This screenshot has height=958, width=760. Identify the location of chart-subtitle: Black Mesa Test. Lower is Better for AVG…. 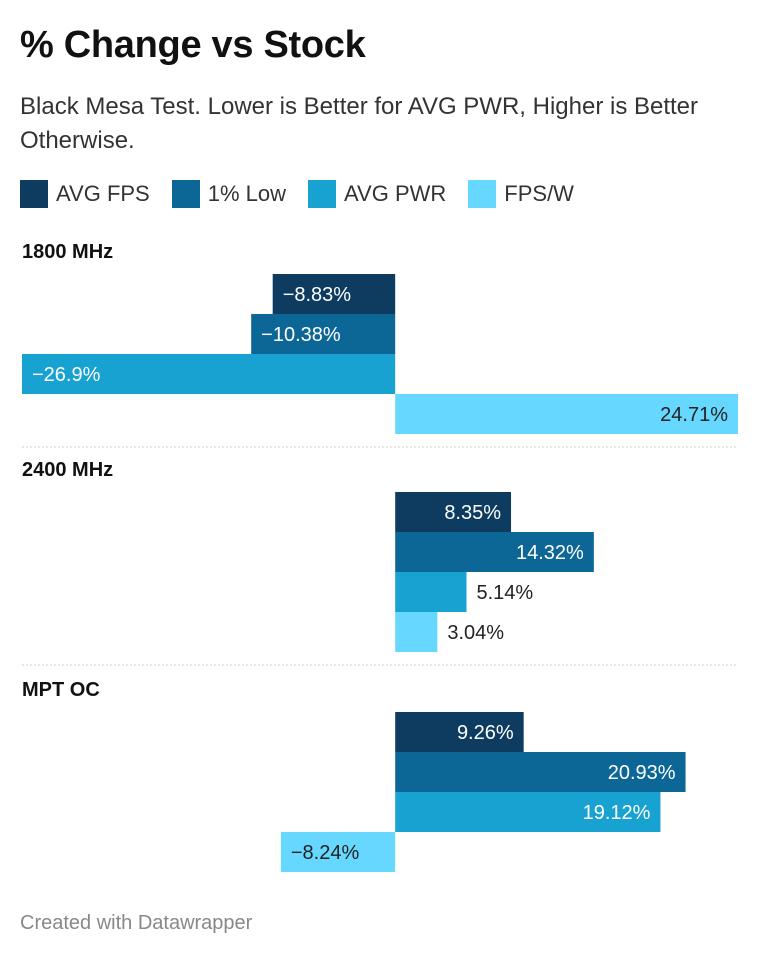
(359, 123).